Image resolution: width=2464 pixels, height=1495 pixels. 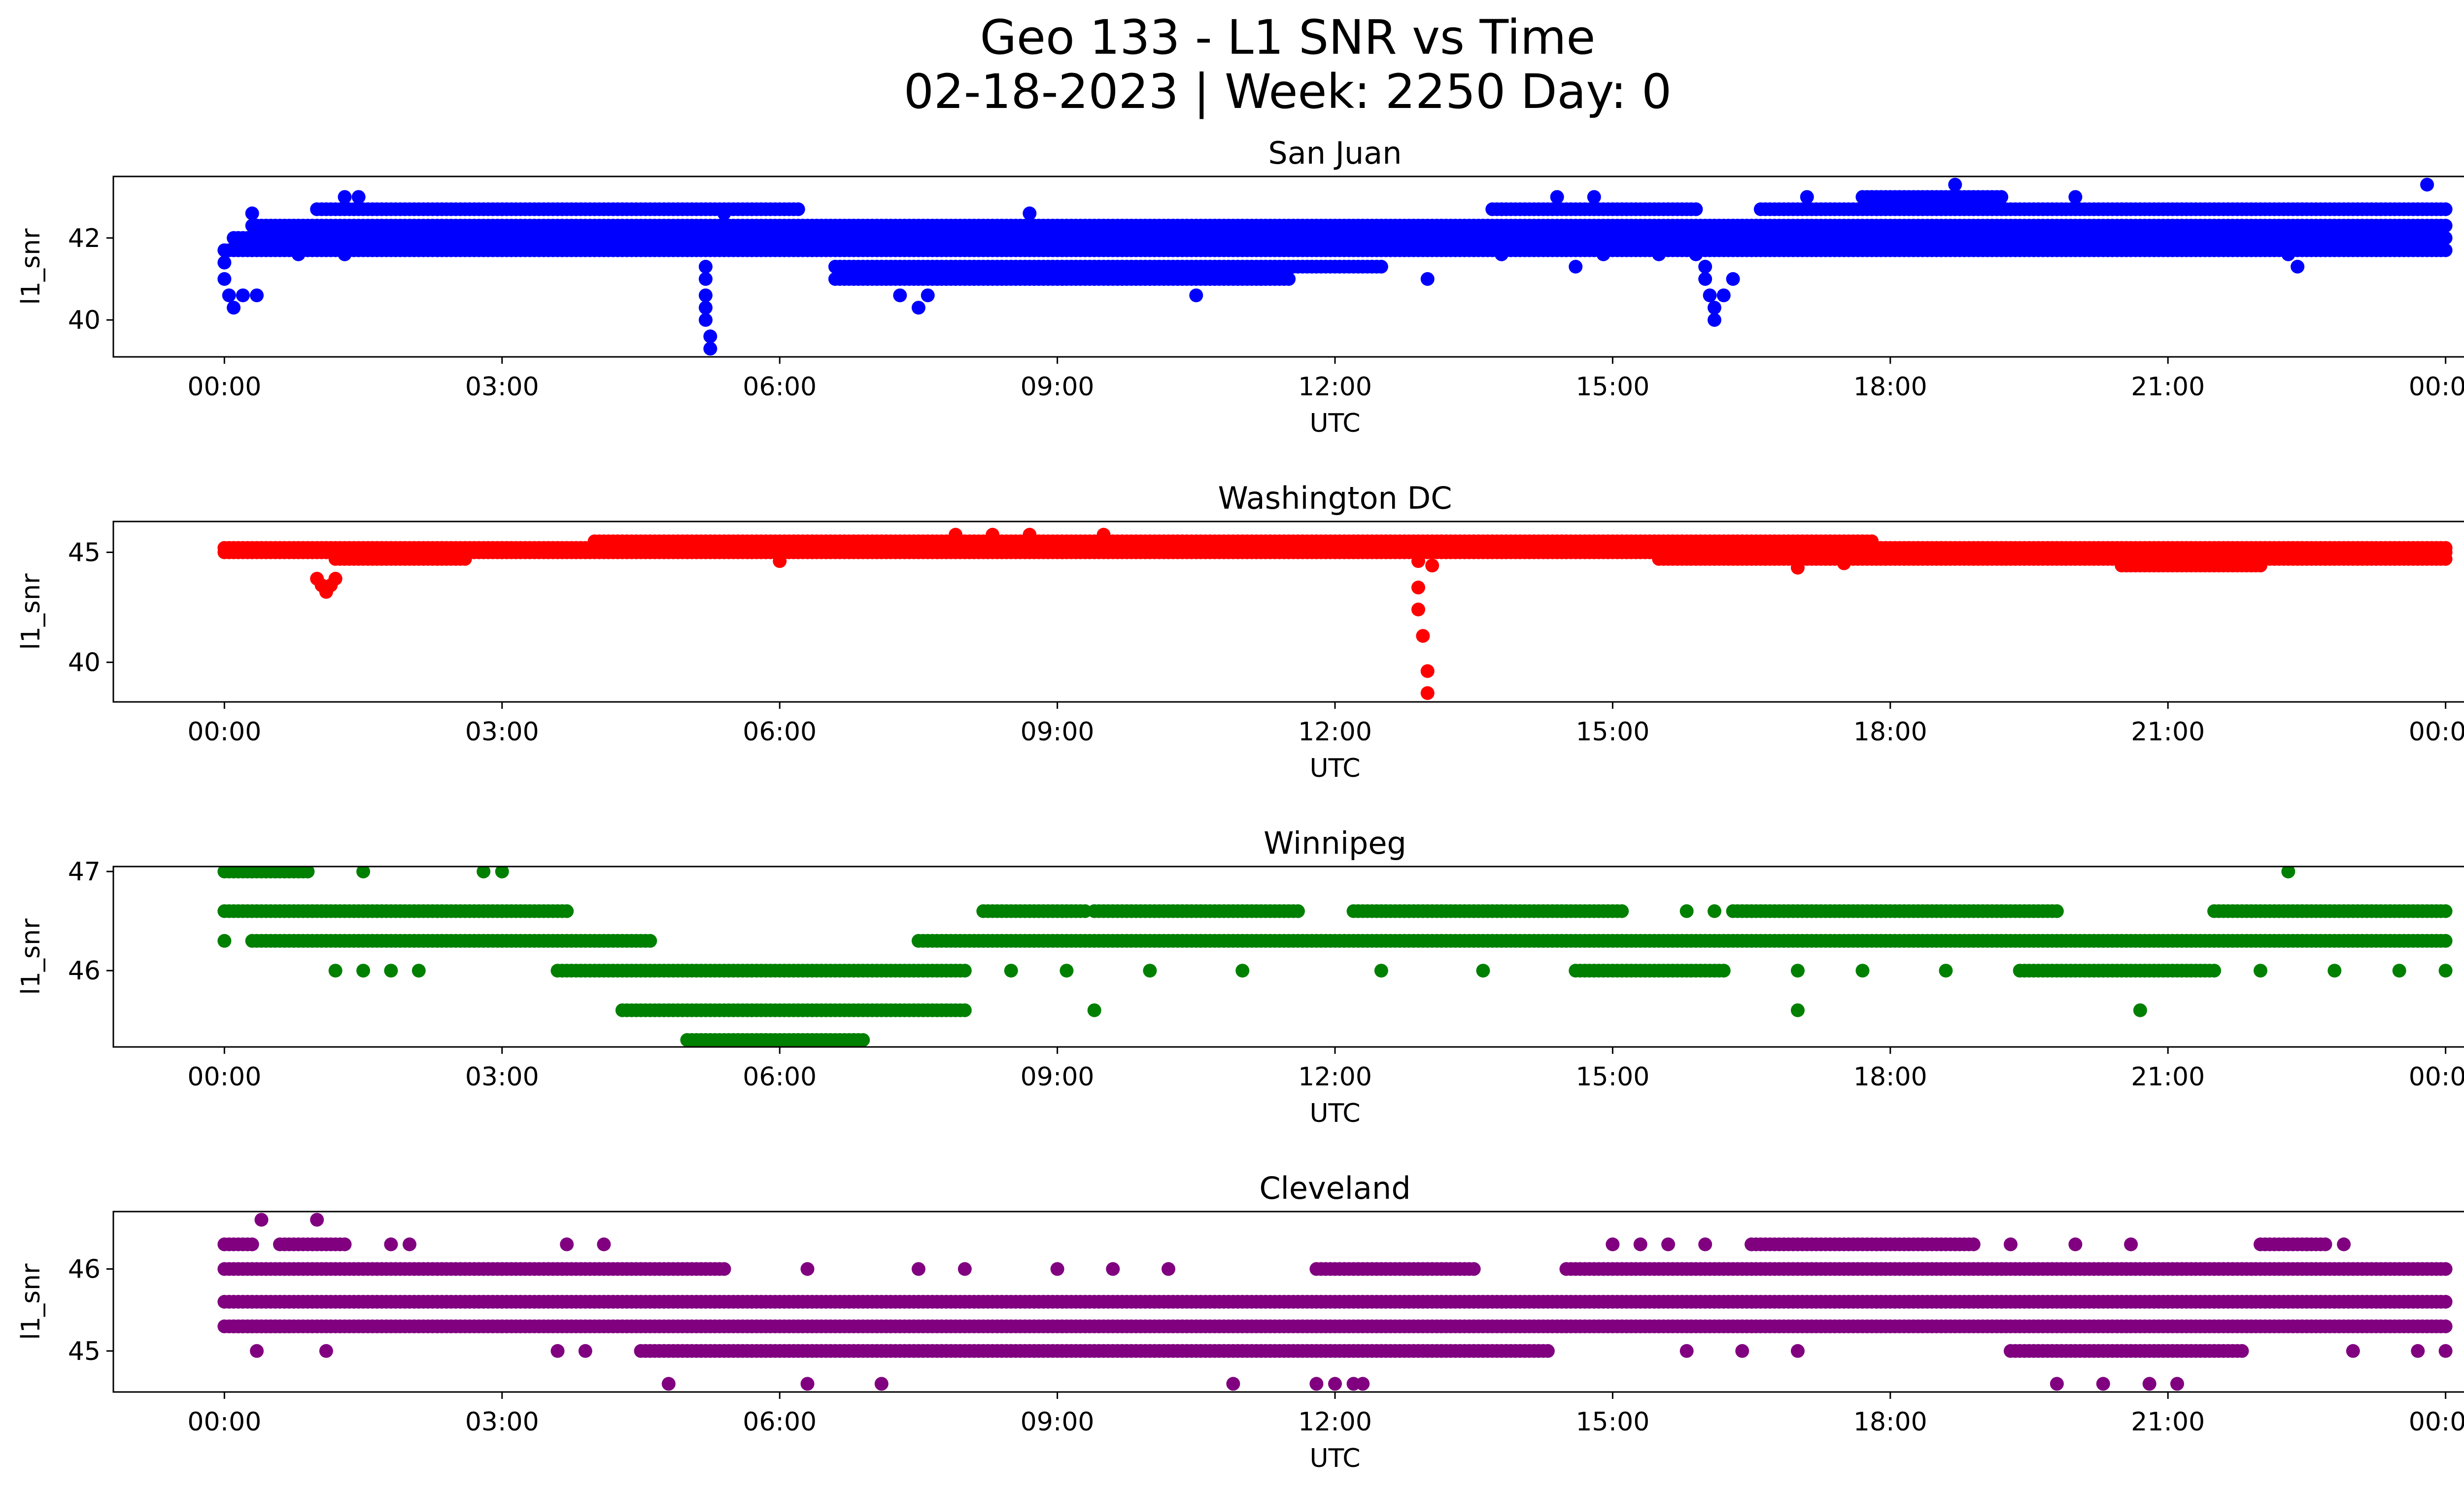 What do you see at coordinates (1334, 1188) in the screenshot?
I see `subplot-title: Cleveland` at bounding box center [1334, 1188].